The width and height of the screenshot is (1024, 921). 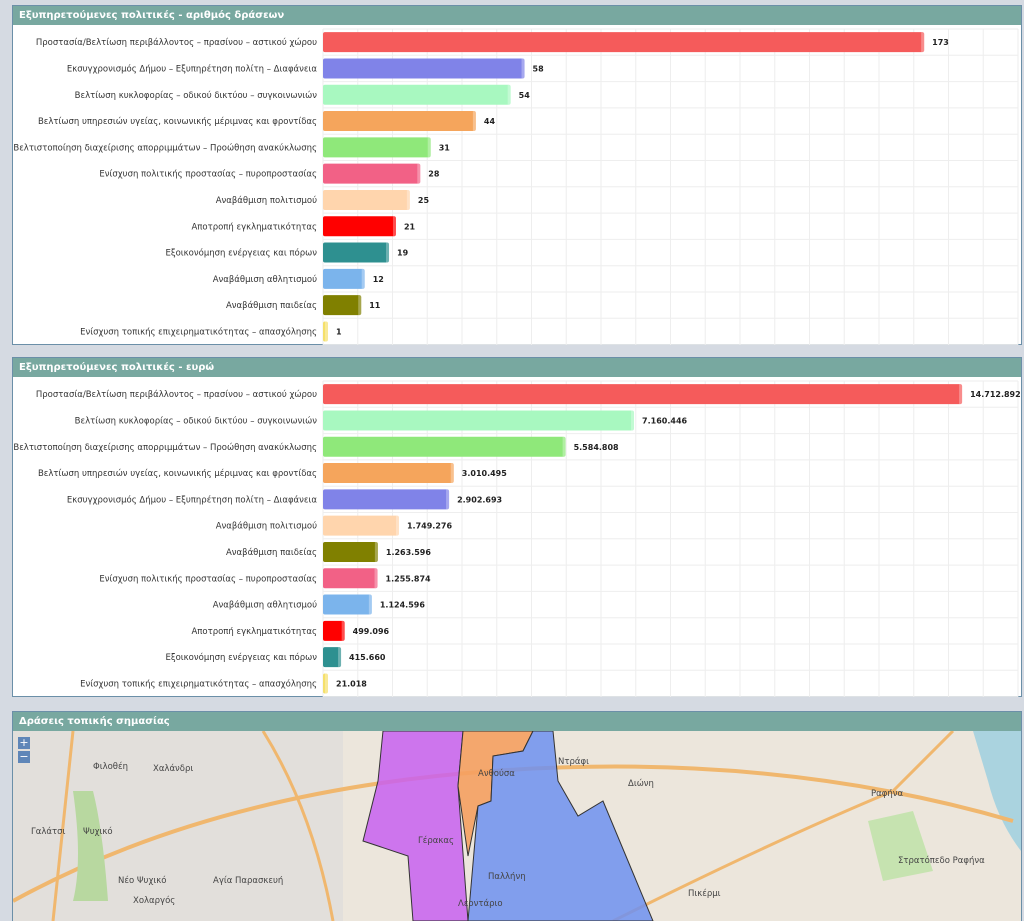 I want to click on map-place-label: Φιλοθέη, so click(x=110, y=766).